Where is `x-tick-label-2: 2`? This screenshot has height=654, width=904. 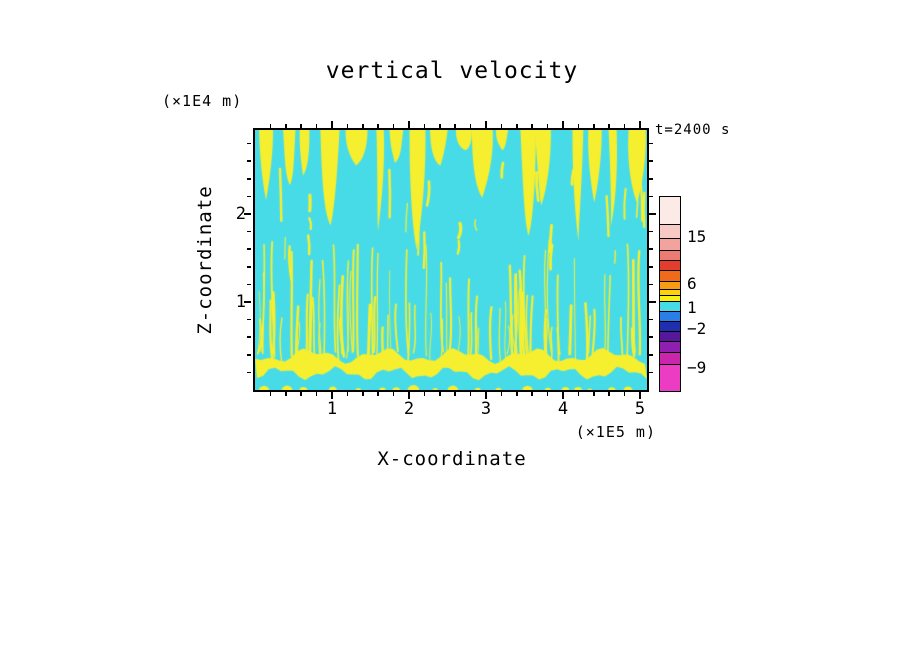
x-tick-label-2: 2 is located at coordinates (409, 409).